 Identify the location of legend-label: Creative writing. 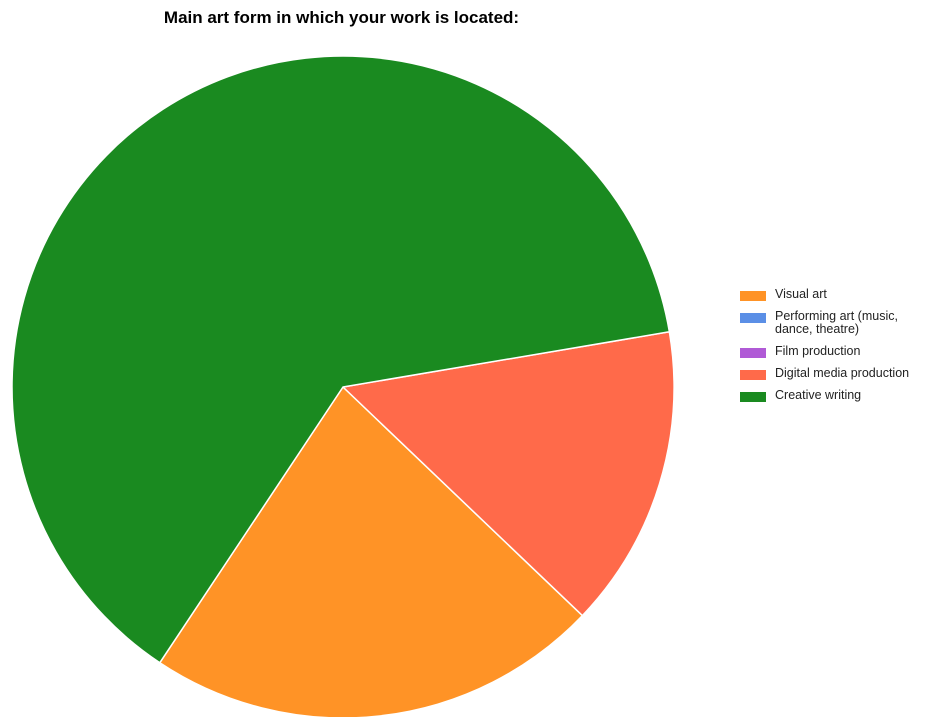
(818, 395).